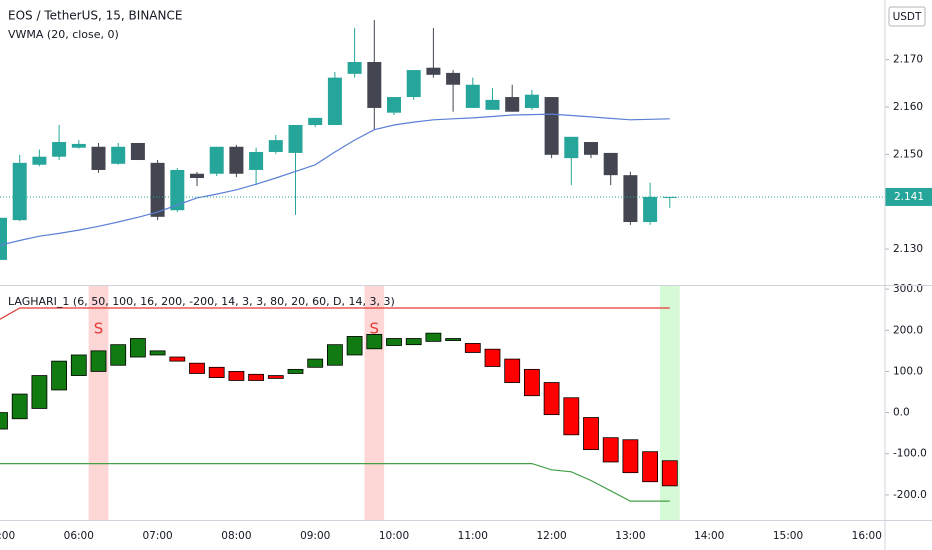 The width and height of the screenshot is (932, 550). I want to click on x-tick-label: 11:00, so click(473, 536).